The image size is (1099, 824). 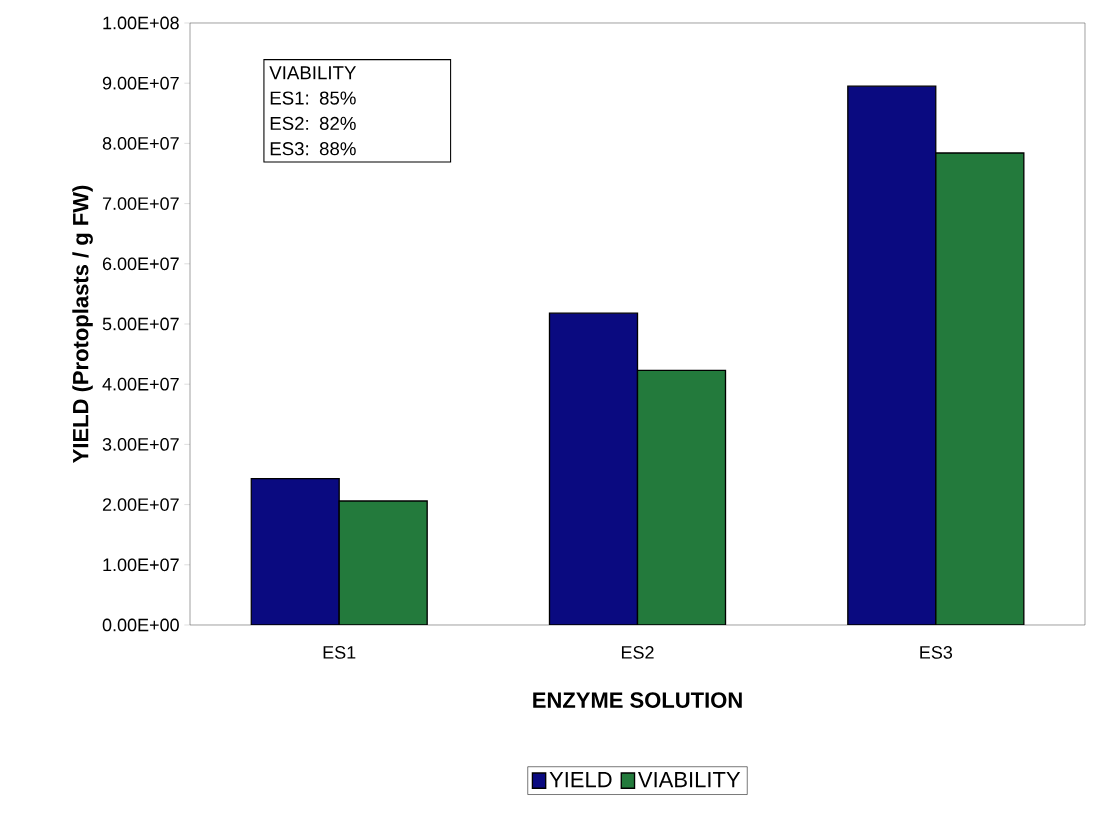 I want to click on y-tick-label: 2.00E+07, so click(x=140, y=504).